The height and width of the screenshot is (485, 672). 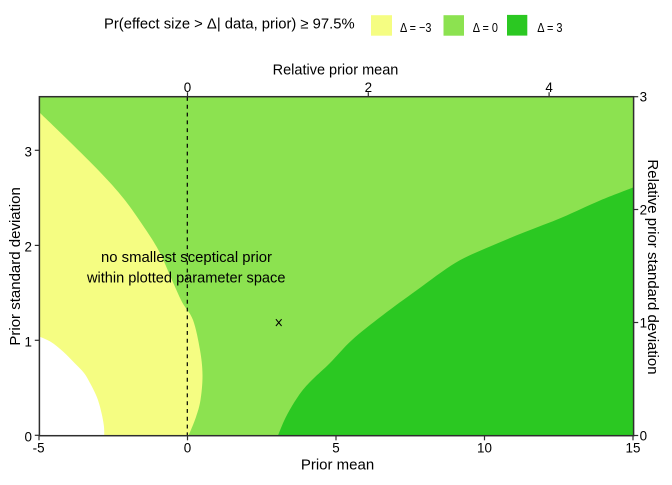 I want to click on svg-text: no smallest sceptical prior, so click(x=186, y=257).